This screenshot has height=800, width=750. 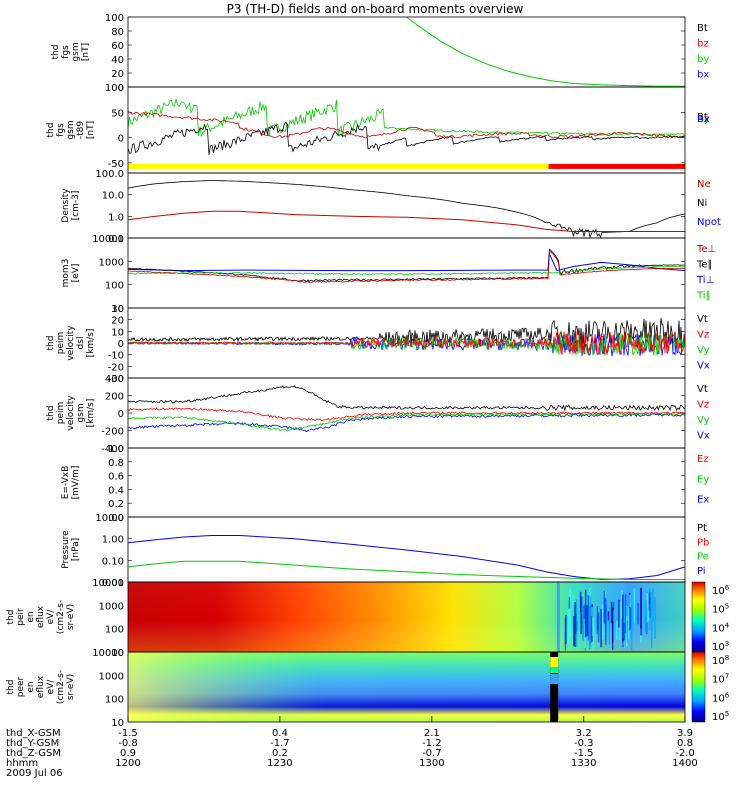 What do you see at coordinates (702, 389) in the screenshot?
I see `legend-Vt: Vt` at bounding box center [702, 389].